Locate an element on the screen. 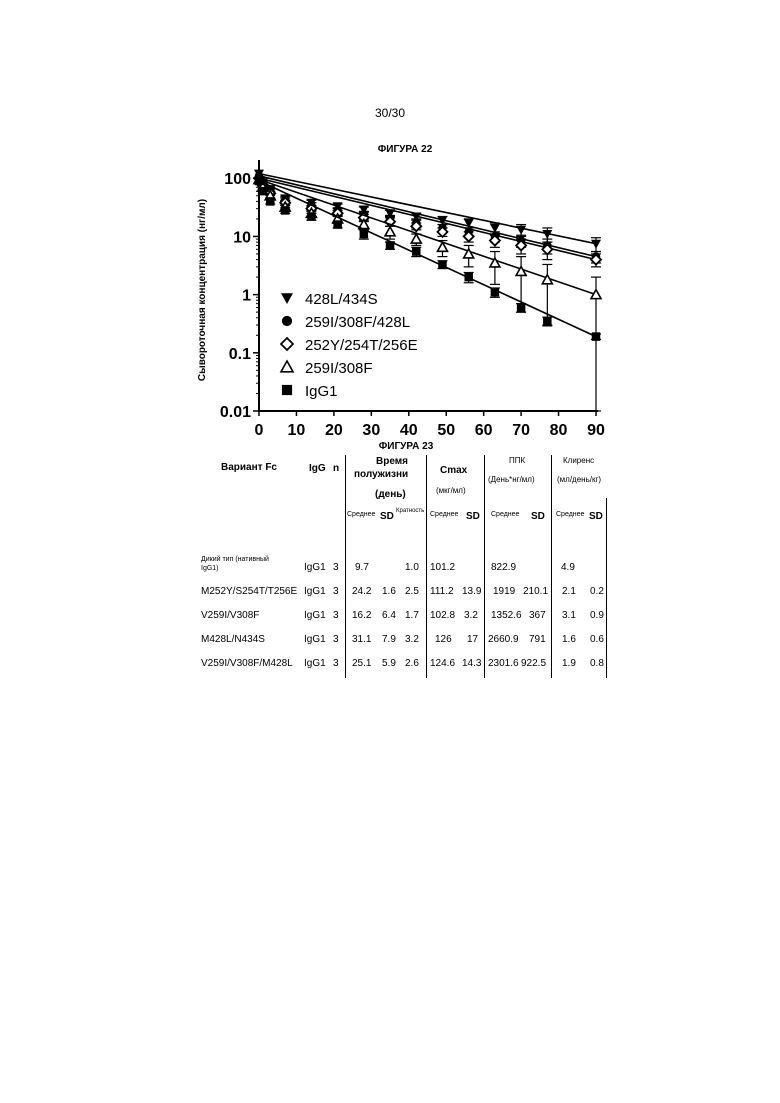 The width and height of the screenshot is (780, 1103). x-tick-label: 80 is located at coordinates (559, 430).